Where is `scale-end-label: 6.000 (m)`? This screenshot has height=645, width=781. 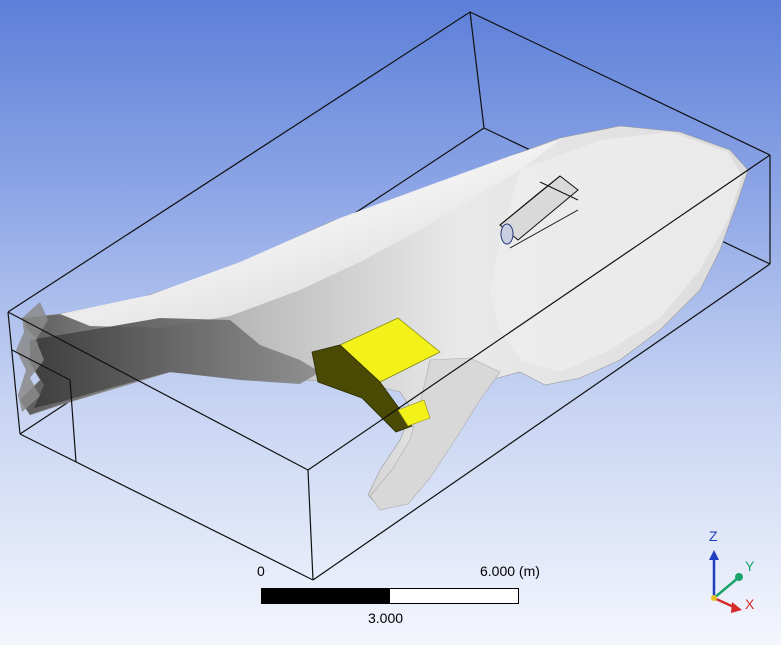 scale-end-label: 6.000 (m) is located at coordinates (510, 571).